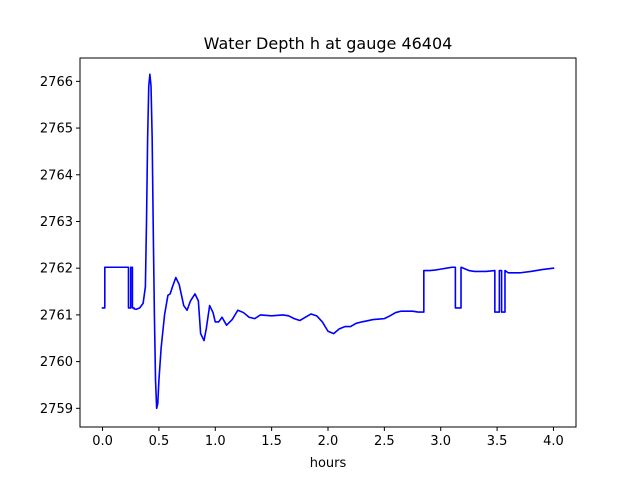 The height and width of the screenshot is (480, 640). I want to click on y-tick-label: 2761, so click(56, 315).